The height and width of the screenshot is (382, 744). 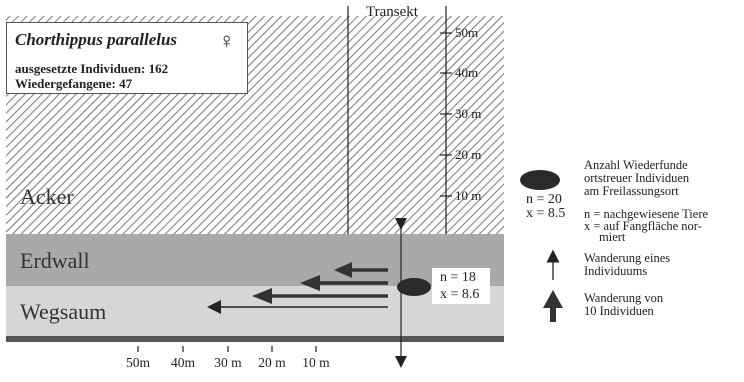 I want to click on zone-label-field: Acker, so click(x=47, y=196).